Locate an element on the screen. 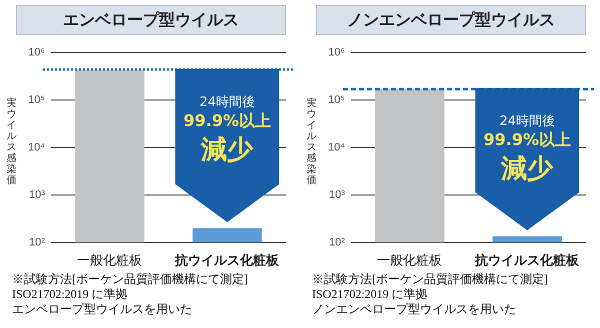 This screenshot has height=328, width=600. chart-title: ノンエンベロープ型ウイルス is located at coordinates (451, 20).